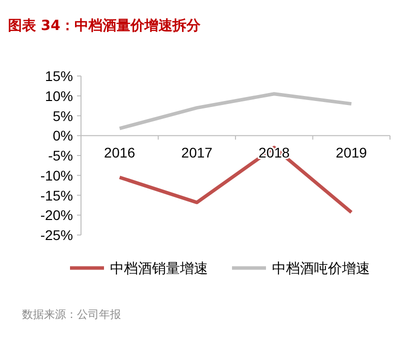 The image size is (414, 343). Describe the element at coordinates (56, 215) in the screenshot. I see `y-tick-label: -20%` at that location.